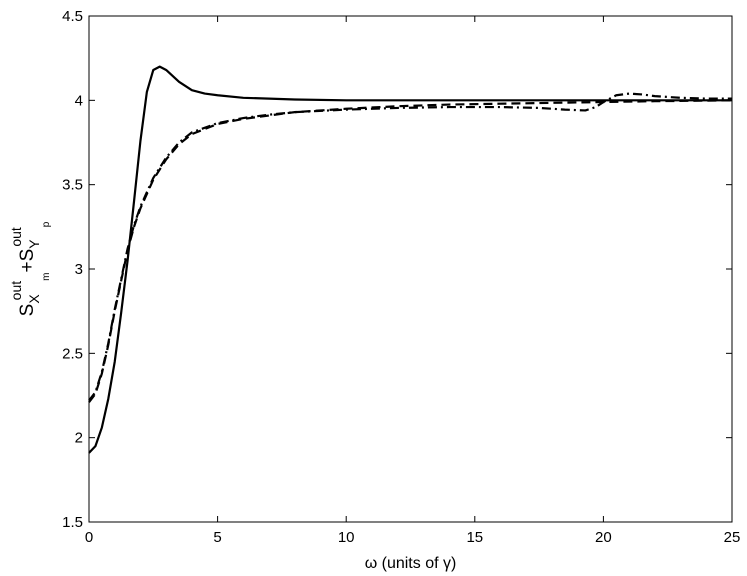 The image size is (747, 576). What do you see at coordinates (27, 261) in the screenshot?
I see `y-label-part: +S` at bounding box center [27, 261].